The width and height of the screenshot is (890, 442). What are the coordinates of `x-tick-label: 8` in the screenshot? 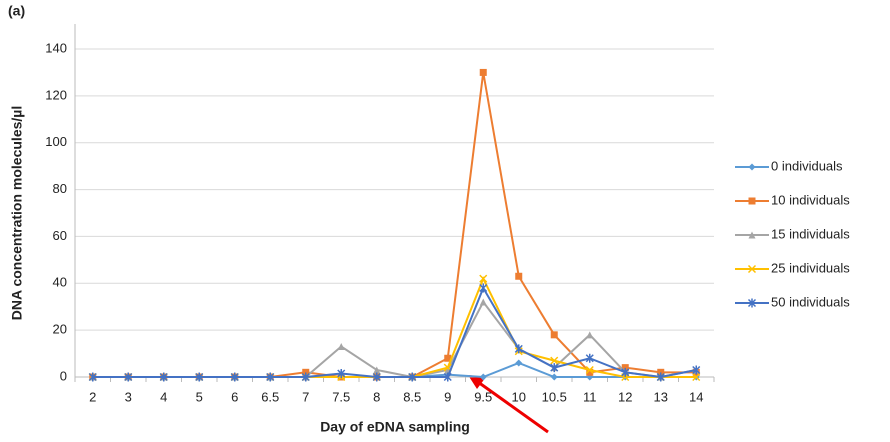 It's located at (376, 396).